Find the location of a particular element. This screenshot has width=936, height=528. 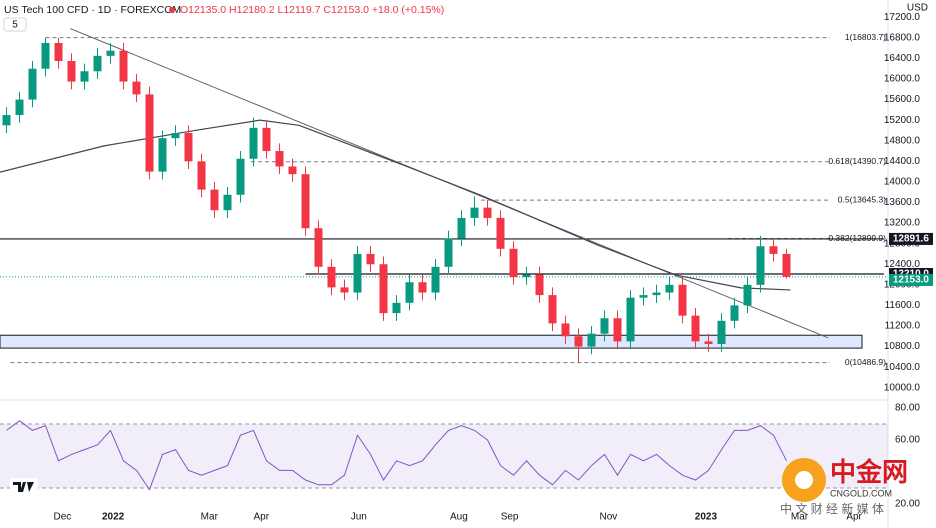

rsi-tick-label: 80.00 is located at coordinates (907, 408).